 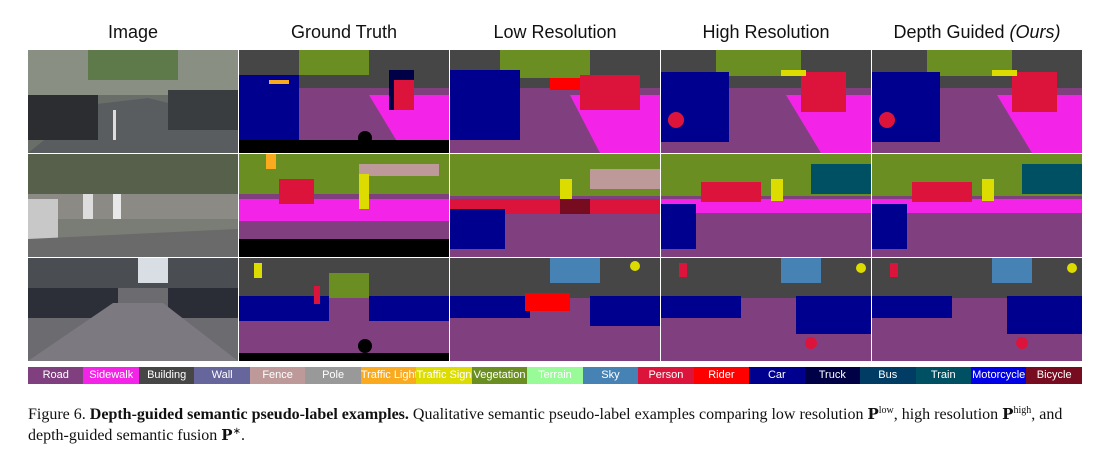 I want to click on legend-item: Car, so click(x=777, y=375).